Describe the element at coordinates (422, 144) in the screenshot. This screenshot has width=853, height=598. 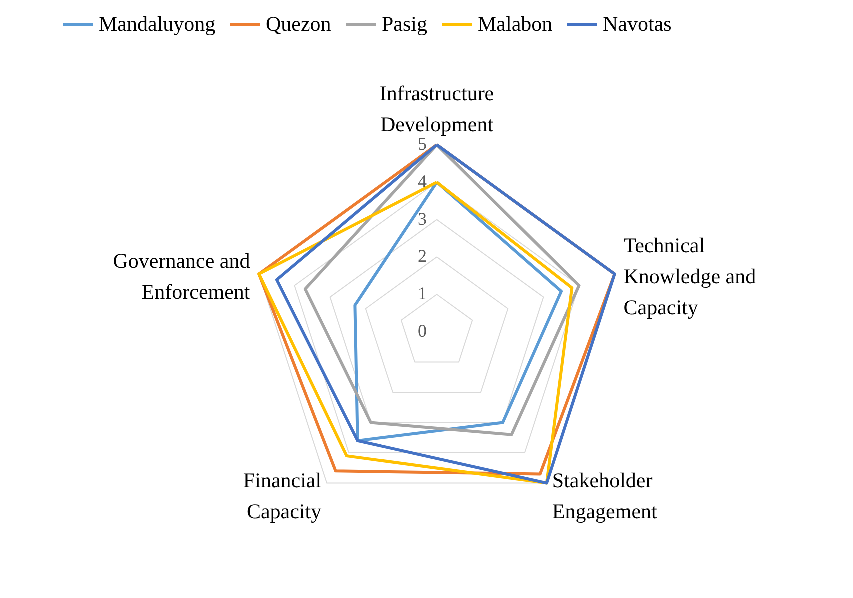
I see `y-tick-label: 5` at that location.